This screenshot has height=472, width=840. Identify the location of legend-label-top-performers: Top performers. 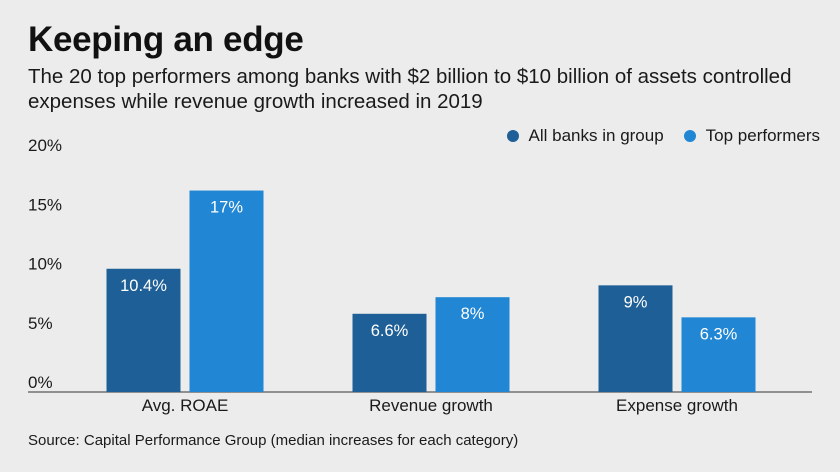
(762, 135).